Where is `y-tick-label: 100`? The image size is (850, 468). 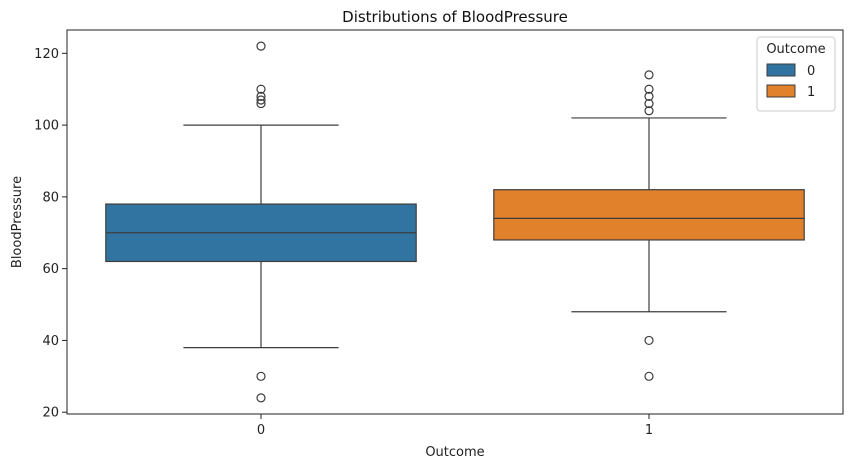
y-tick-label: 100 is located at coordinates (46, 126).